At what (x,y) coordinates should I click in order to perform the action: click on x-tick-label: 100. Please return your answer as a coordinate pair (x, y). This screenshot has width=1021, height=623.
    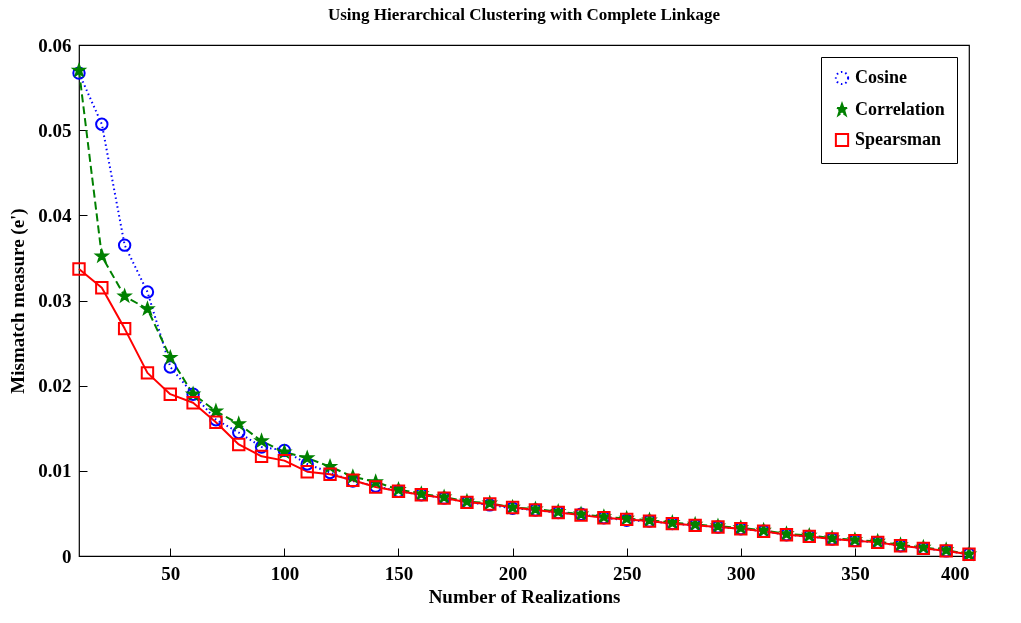
    Looking at the image, I should click on (285, 573).